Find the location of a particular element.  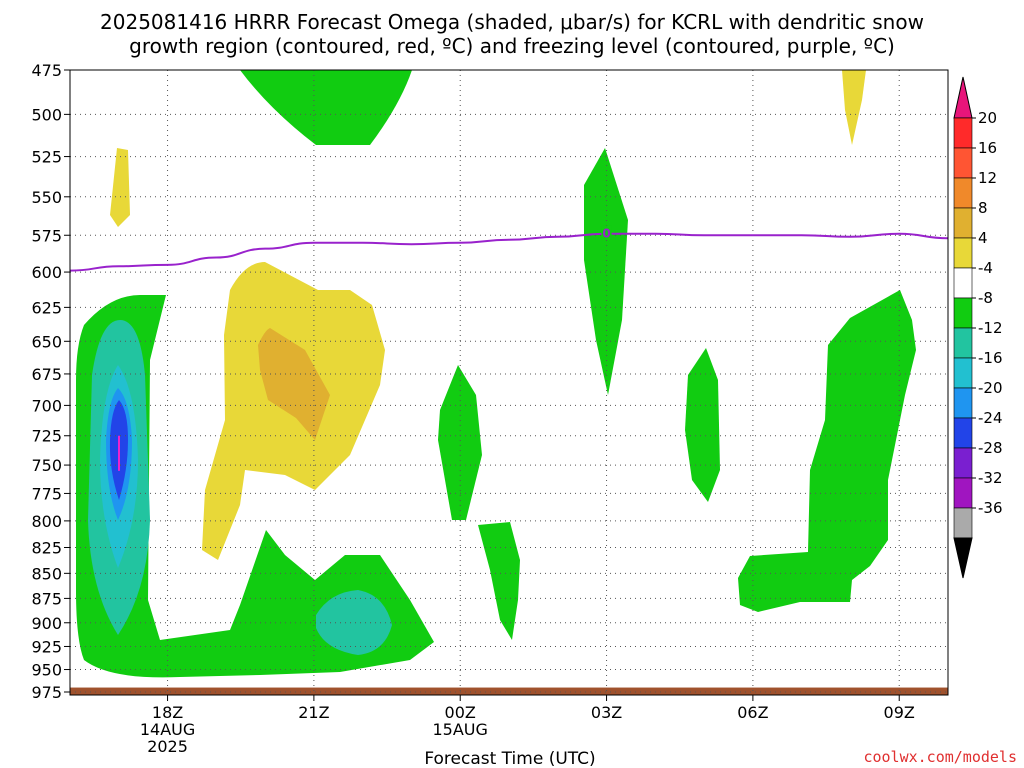

colorbar-tick-label: -8 is located at coordinates (985, 298).